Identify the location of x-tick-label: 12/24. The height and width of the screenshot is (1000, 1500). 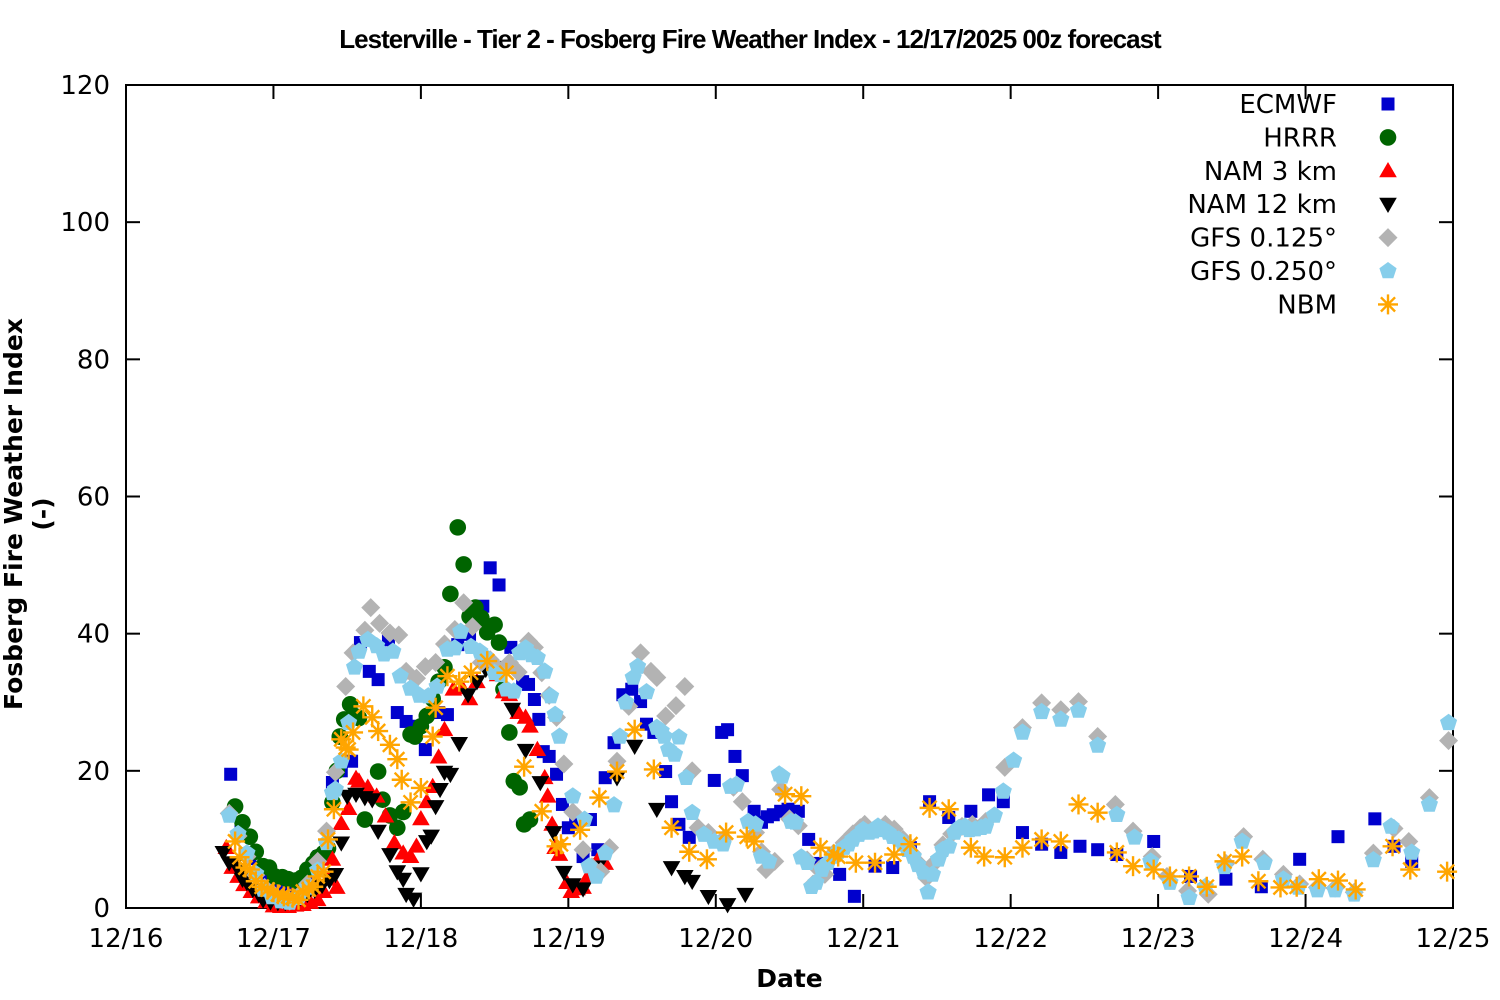
(1305, 939).